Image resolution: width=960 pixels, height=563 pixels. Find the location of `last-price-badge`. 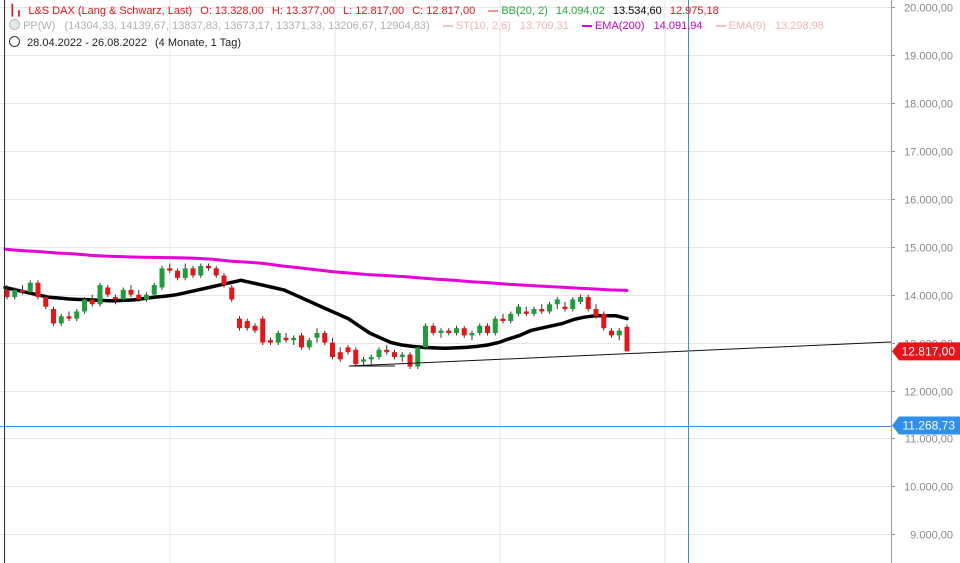

last-price-badge is located at coordinates (926, 351).